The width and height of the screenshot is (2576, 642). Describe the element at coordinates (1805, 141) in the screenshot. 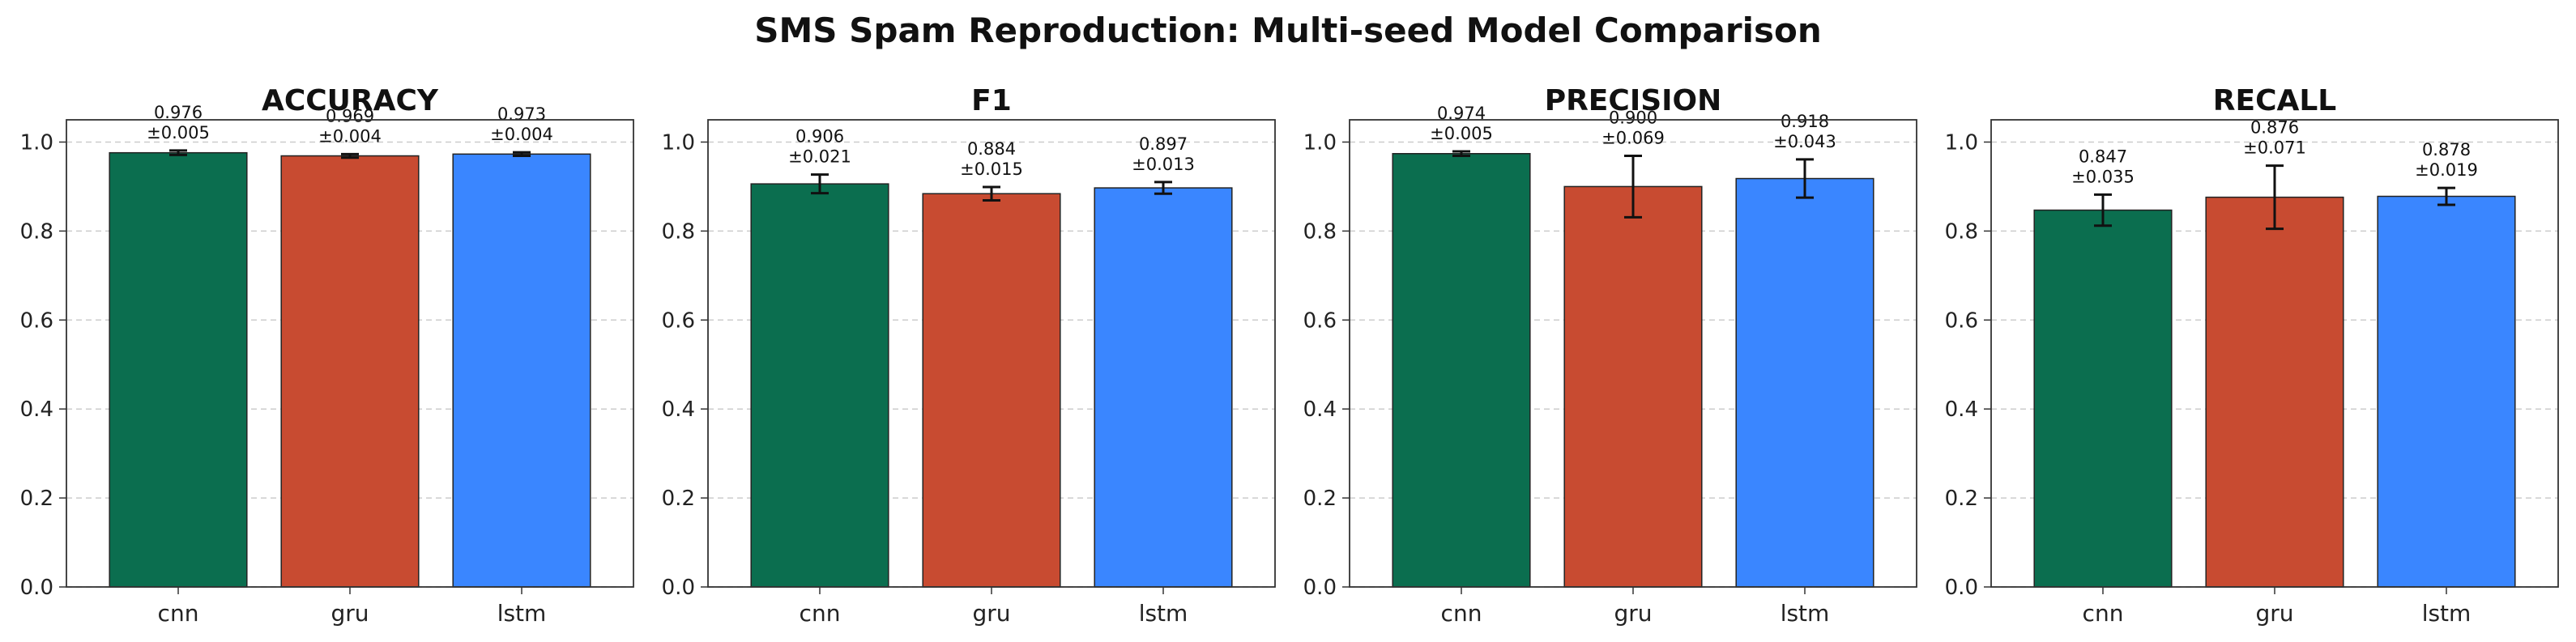

I see `data-label-error-lstm: ±0.043` at that location.